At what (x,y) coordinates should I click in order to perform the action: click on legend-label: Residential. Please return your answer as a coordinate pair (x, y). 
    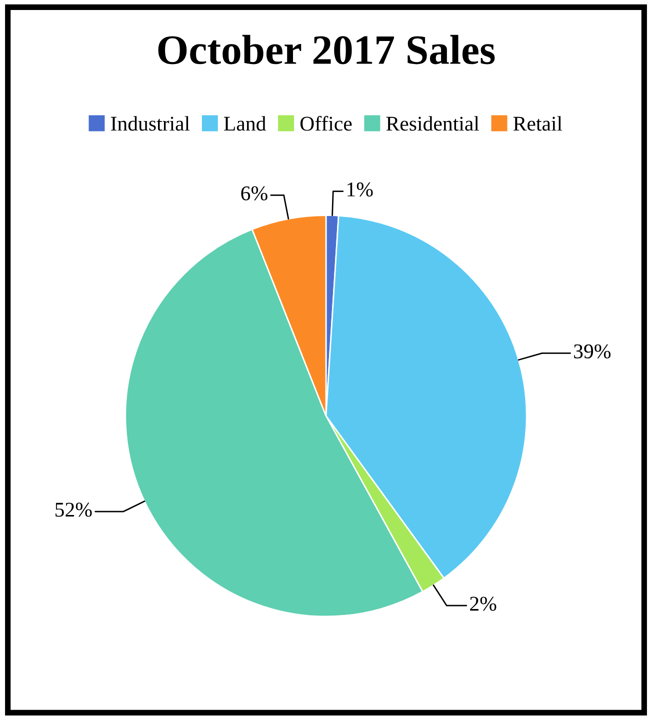
    Looking at the image, I should click on (433, 123).